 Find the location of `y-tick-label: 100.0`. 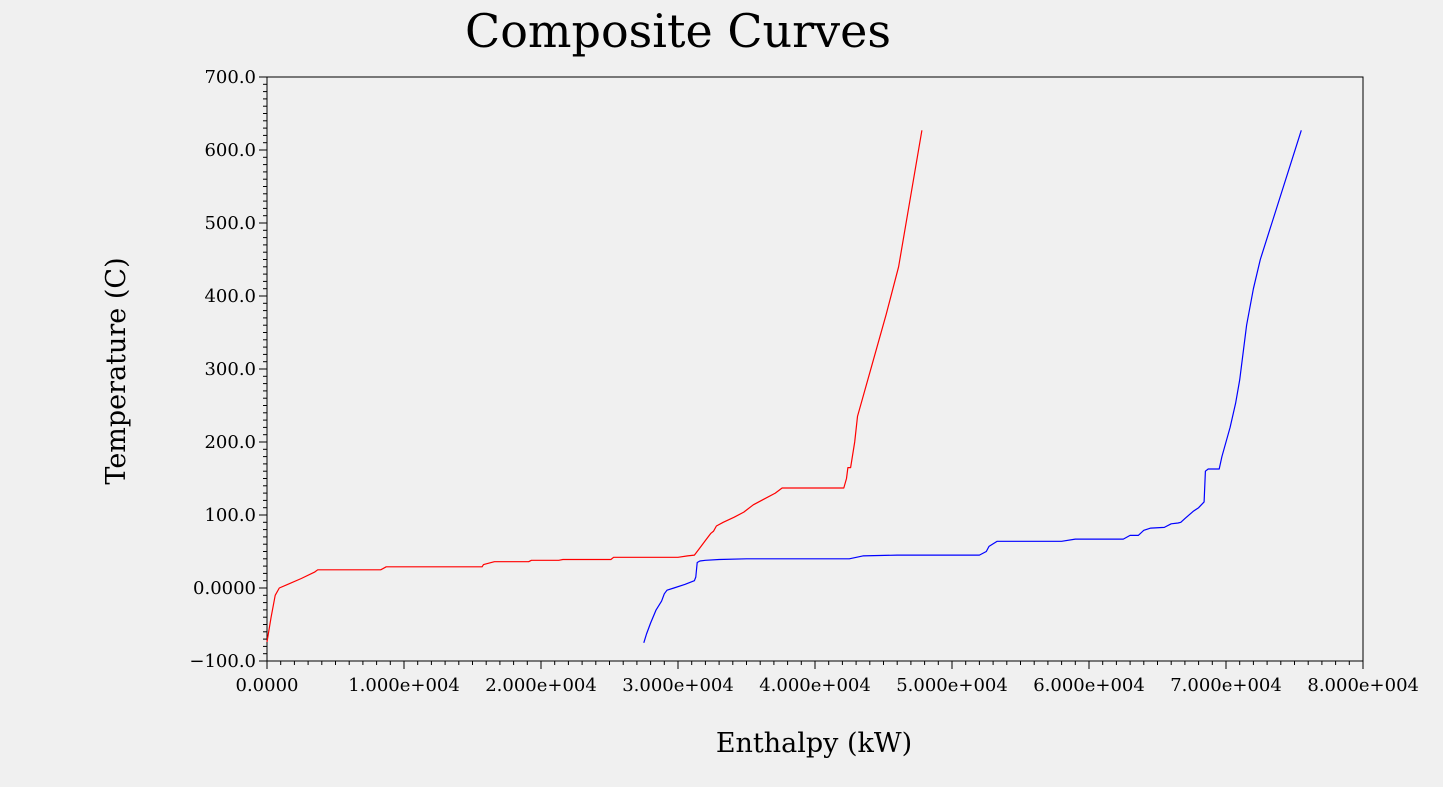

y-tick-label: 100.0 is located at coordinates (230, 515).